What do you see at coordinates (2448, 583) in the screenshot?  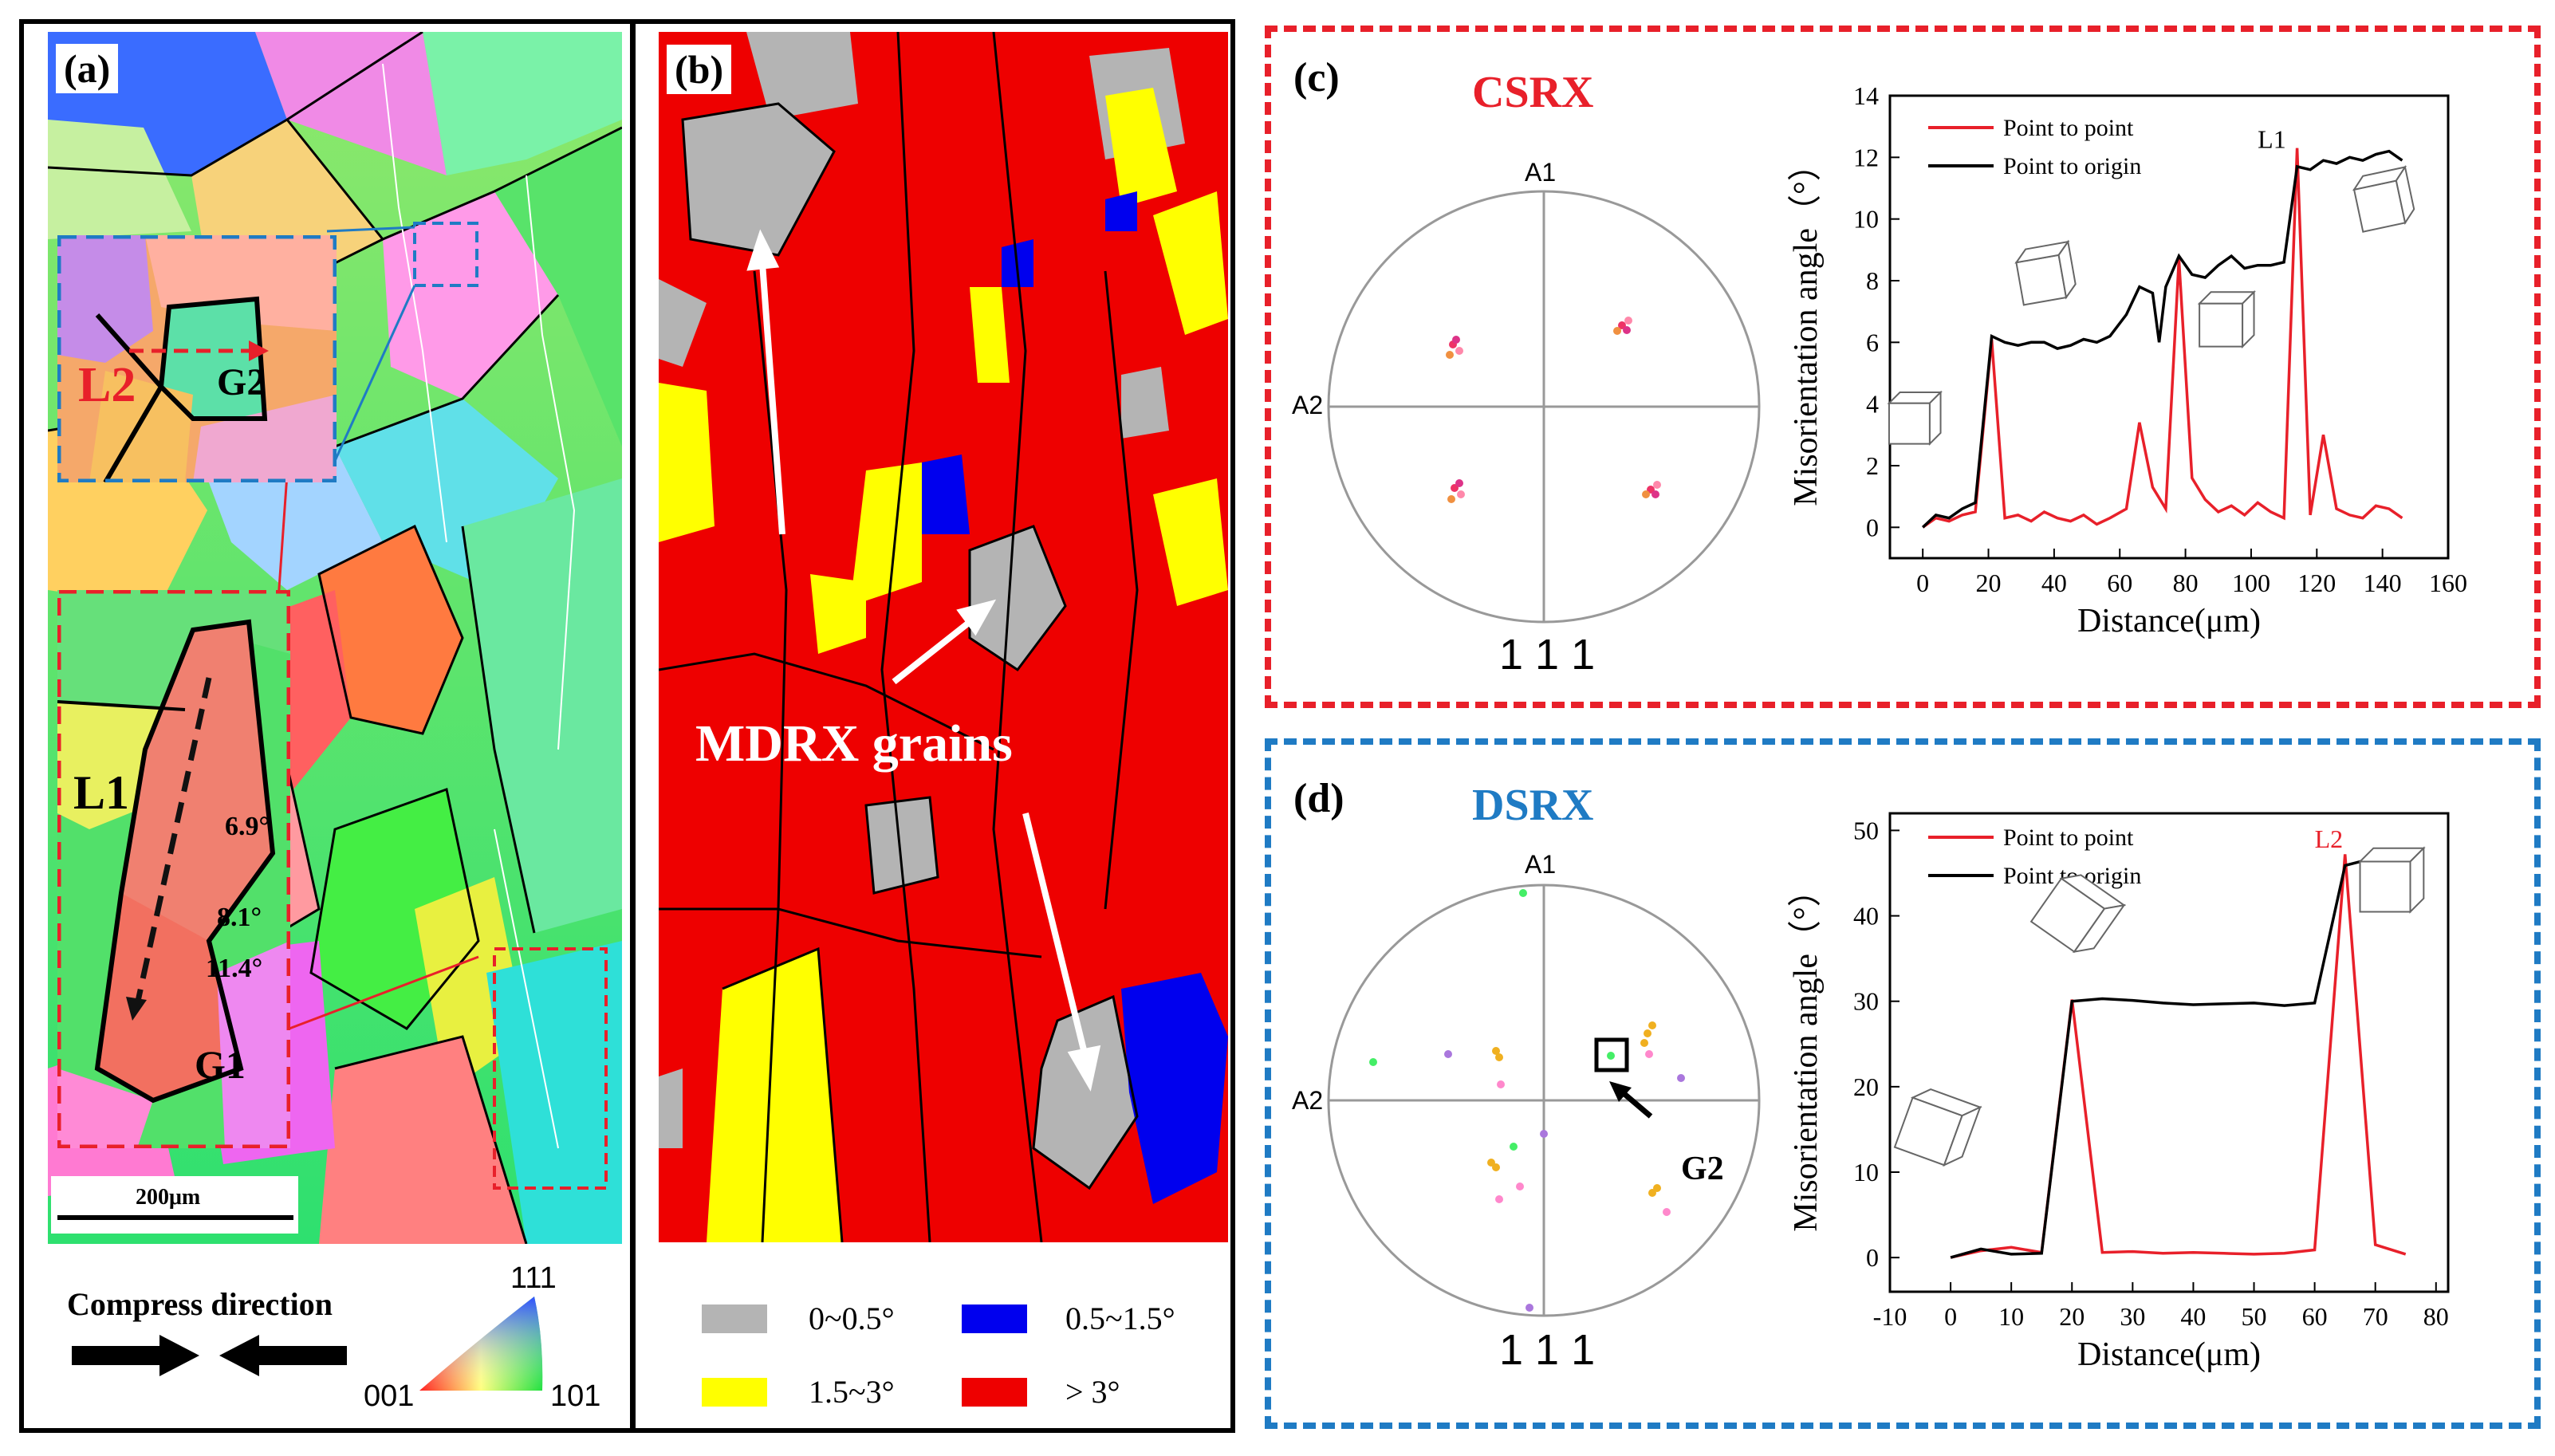 I see `x-tick-label: 160` at bounding box center [2448, 583].